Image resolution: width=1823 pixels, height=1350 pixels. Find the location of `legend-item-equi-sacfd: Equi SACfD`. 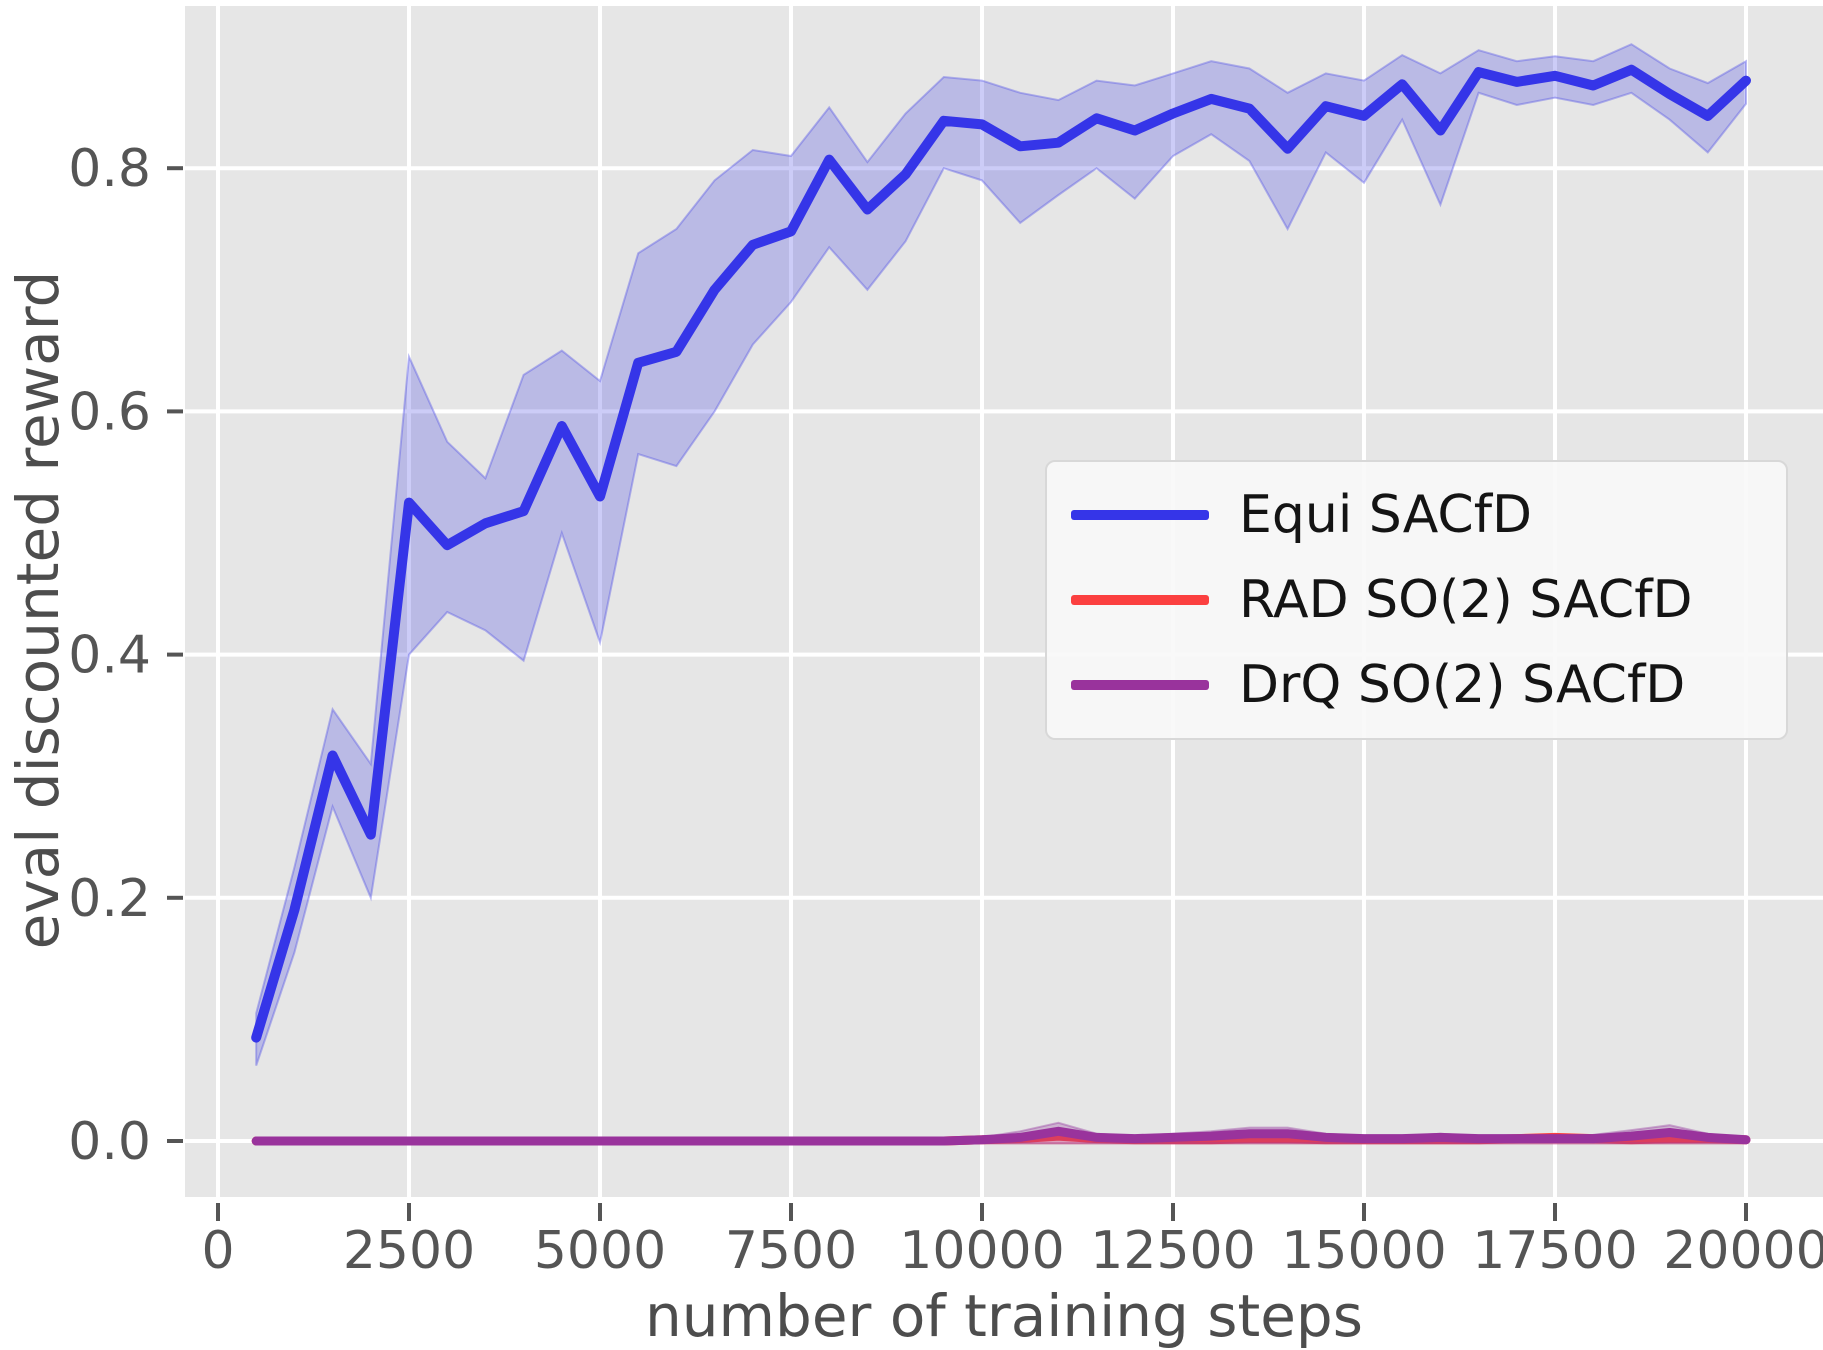

legend-item-equi-sacfd: Equi SACfD is located at coordinates (1416, 515).